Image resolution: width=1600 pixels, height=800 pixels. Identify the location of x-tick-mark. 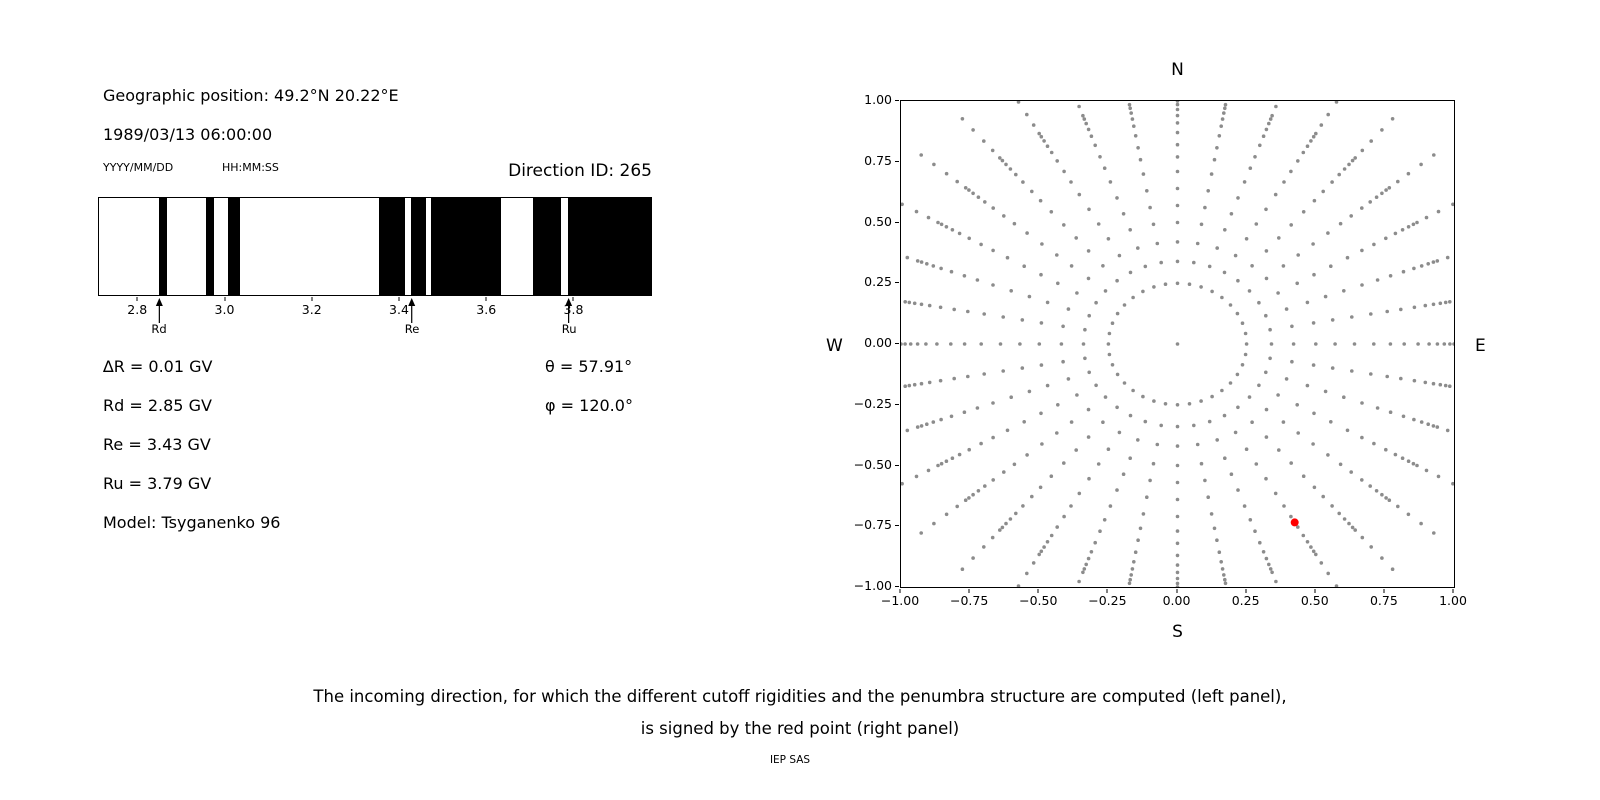
(1315, 591).